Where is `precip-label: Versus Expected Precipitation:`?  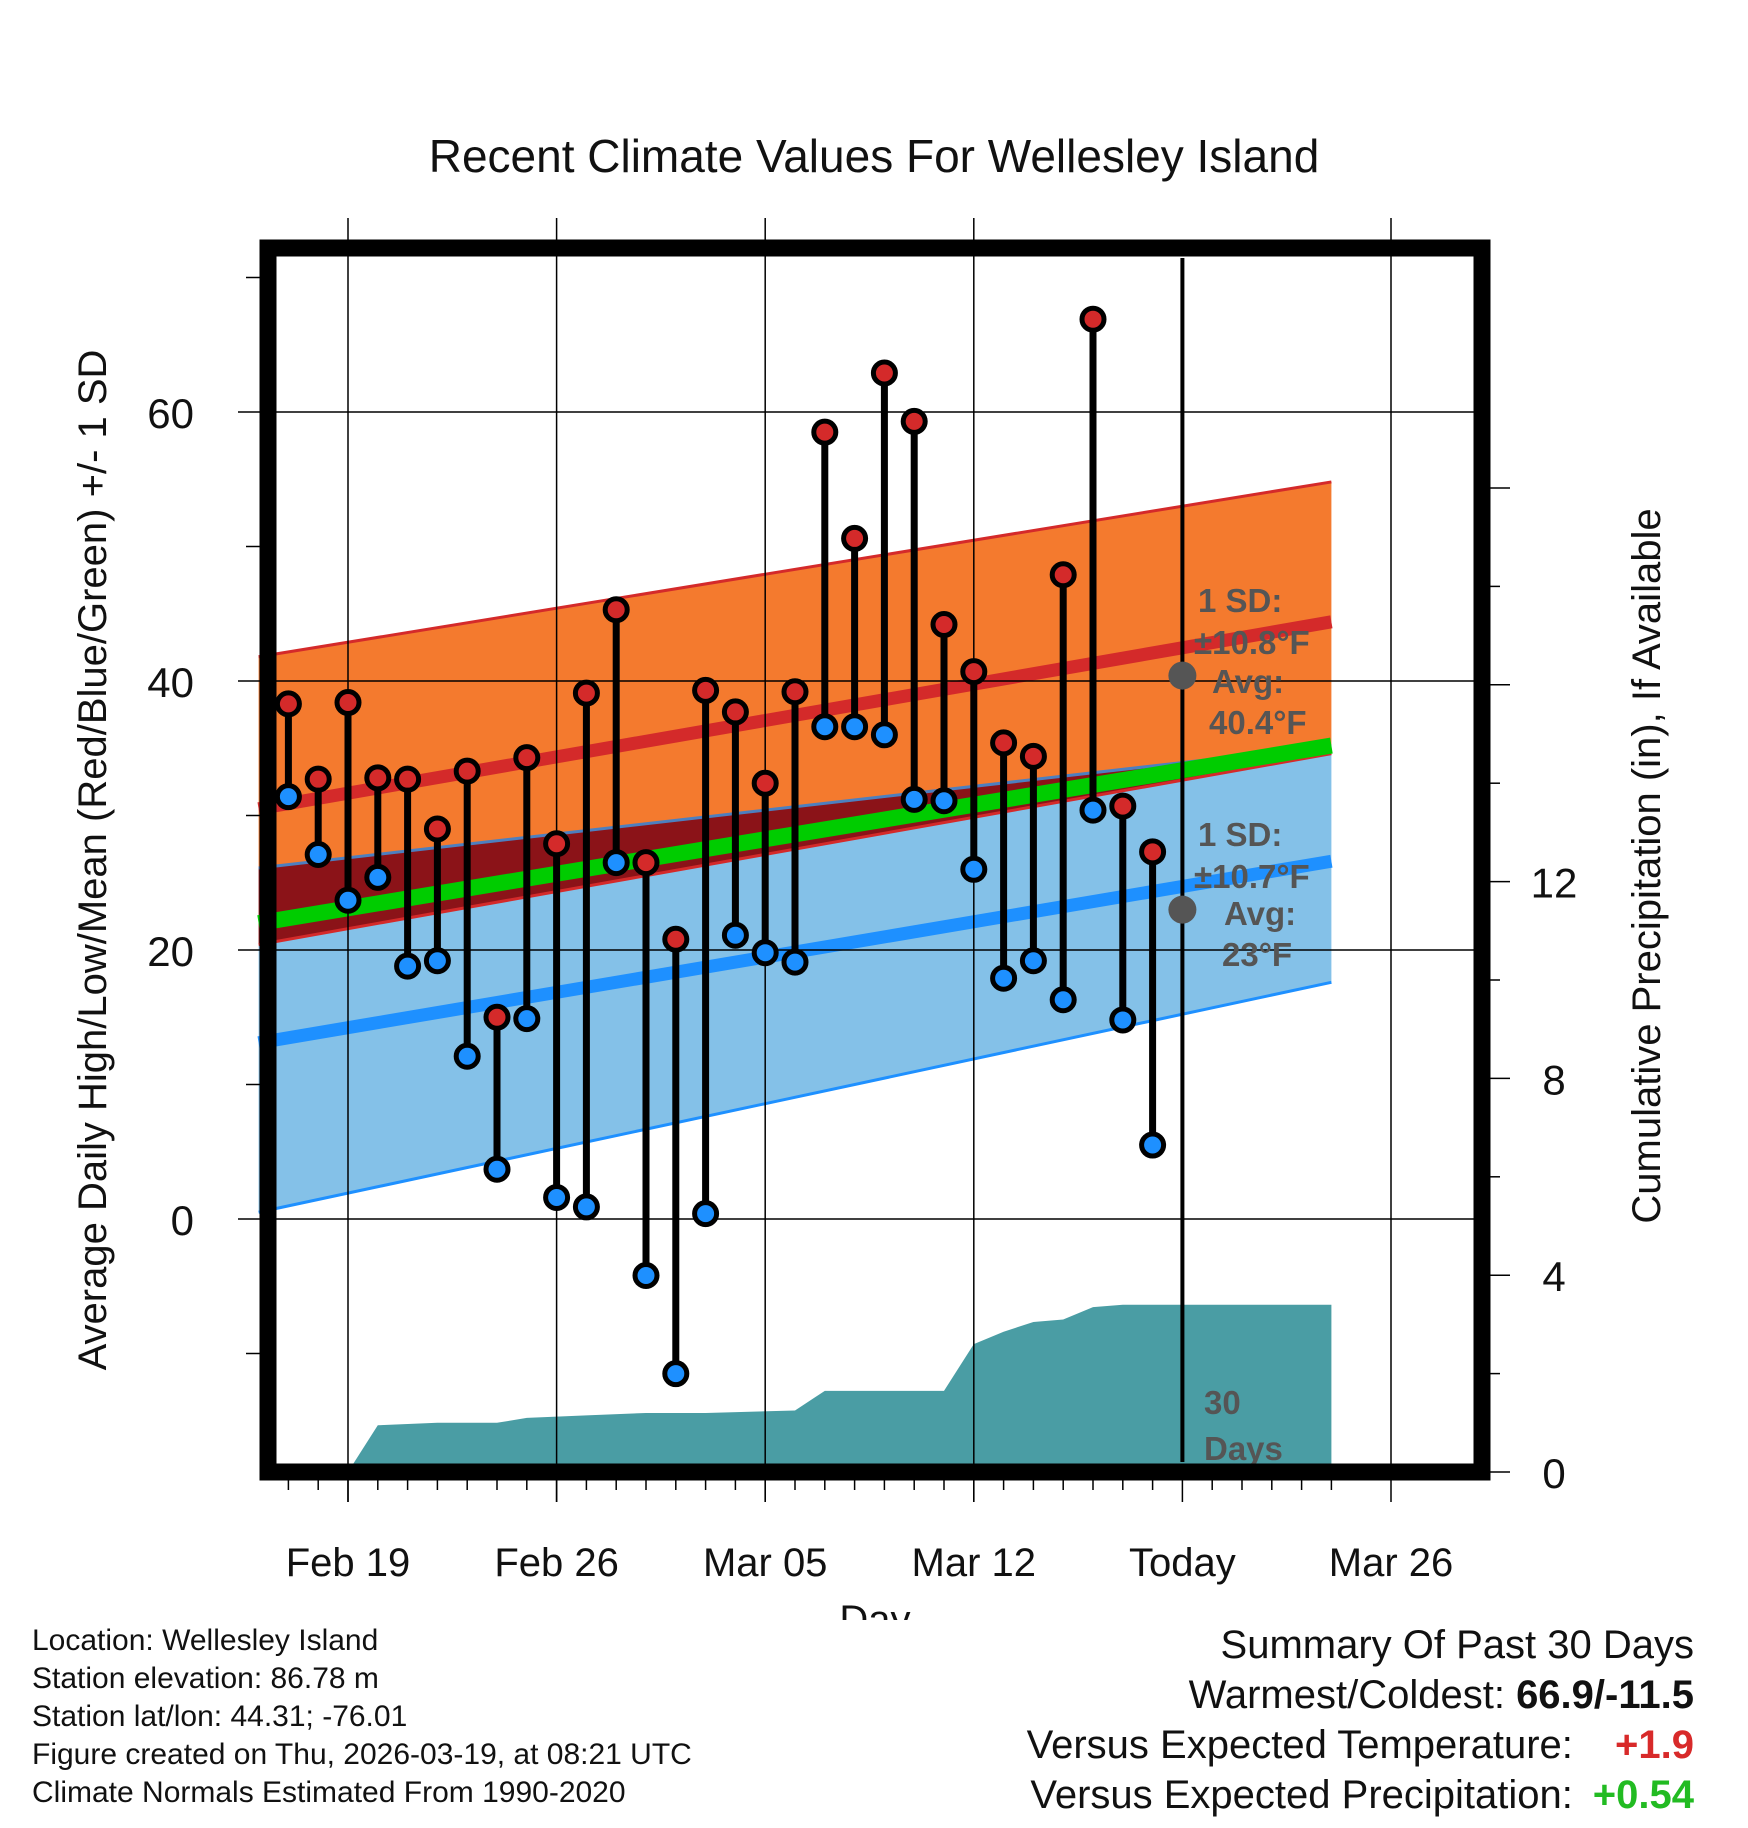 precip-label: Versus Expected Precipitation: is located at coordinates (1301, 1795).